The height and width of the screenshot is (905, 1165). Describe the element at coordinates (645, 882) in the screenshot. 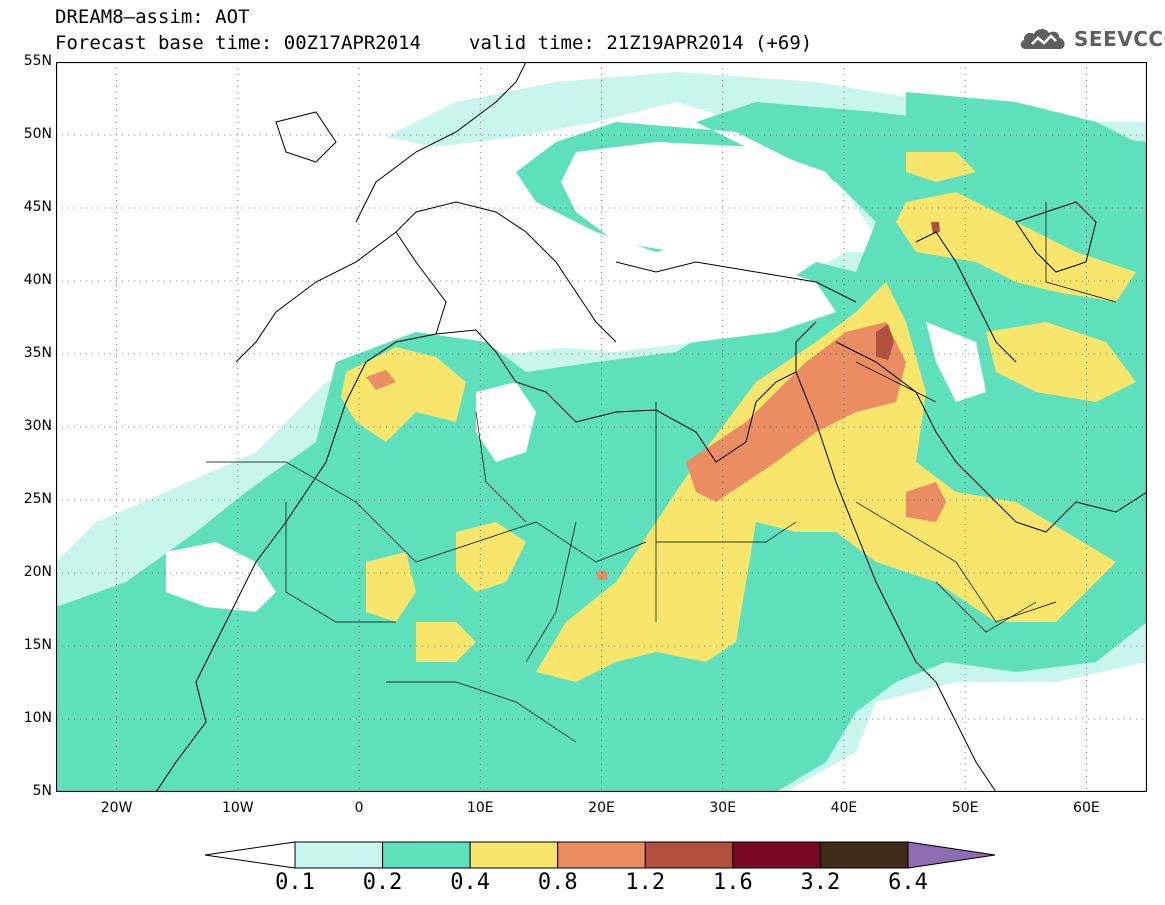

I see `colorbar-tick-label: 1.2` at that location.